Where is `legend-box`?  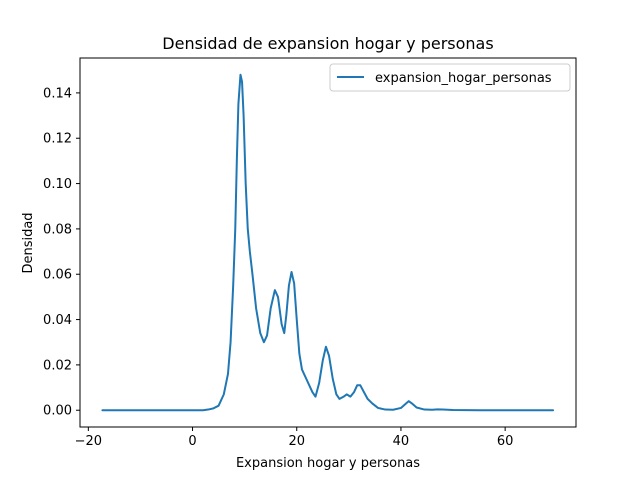 legend-box is located at coordinates (450, 77).